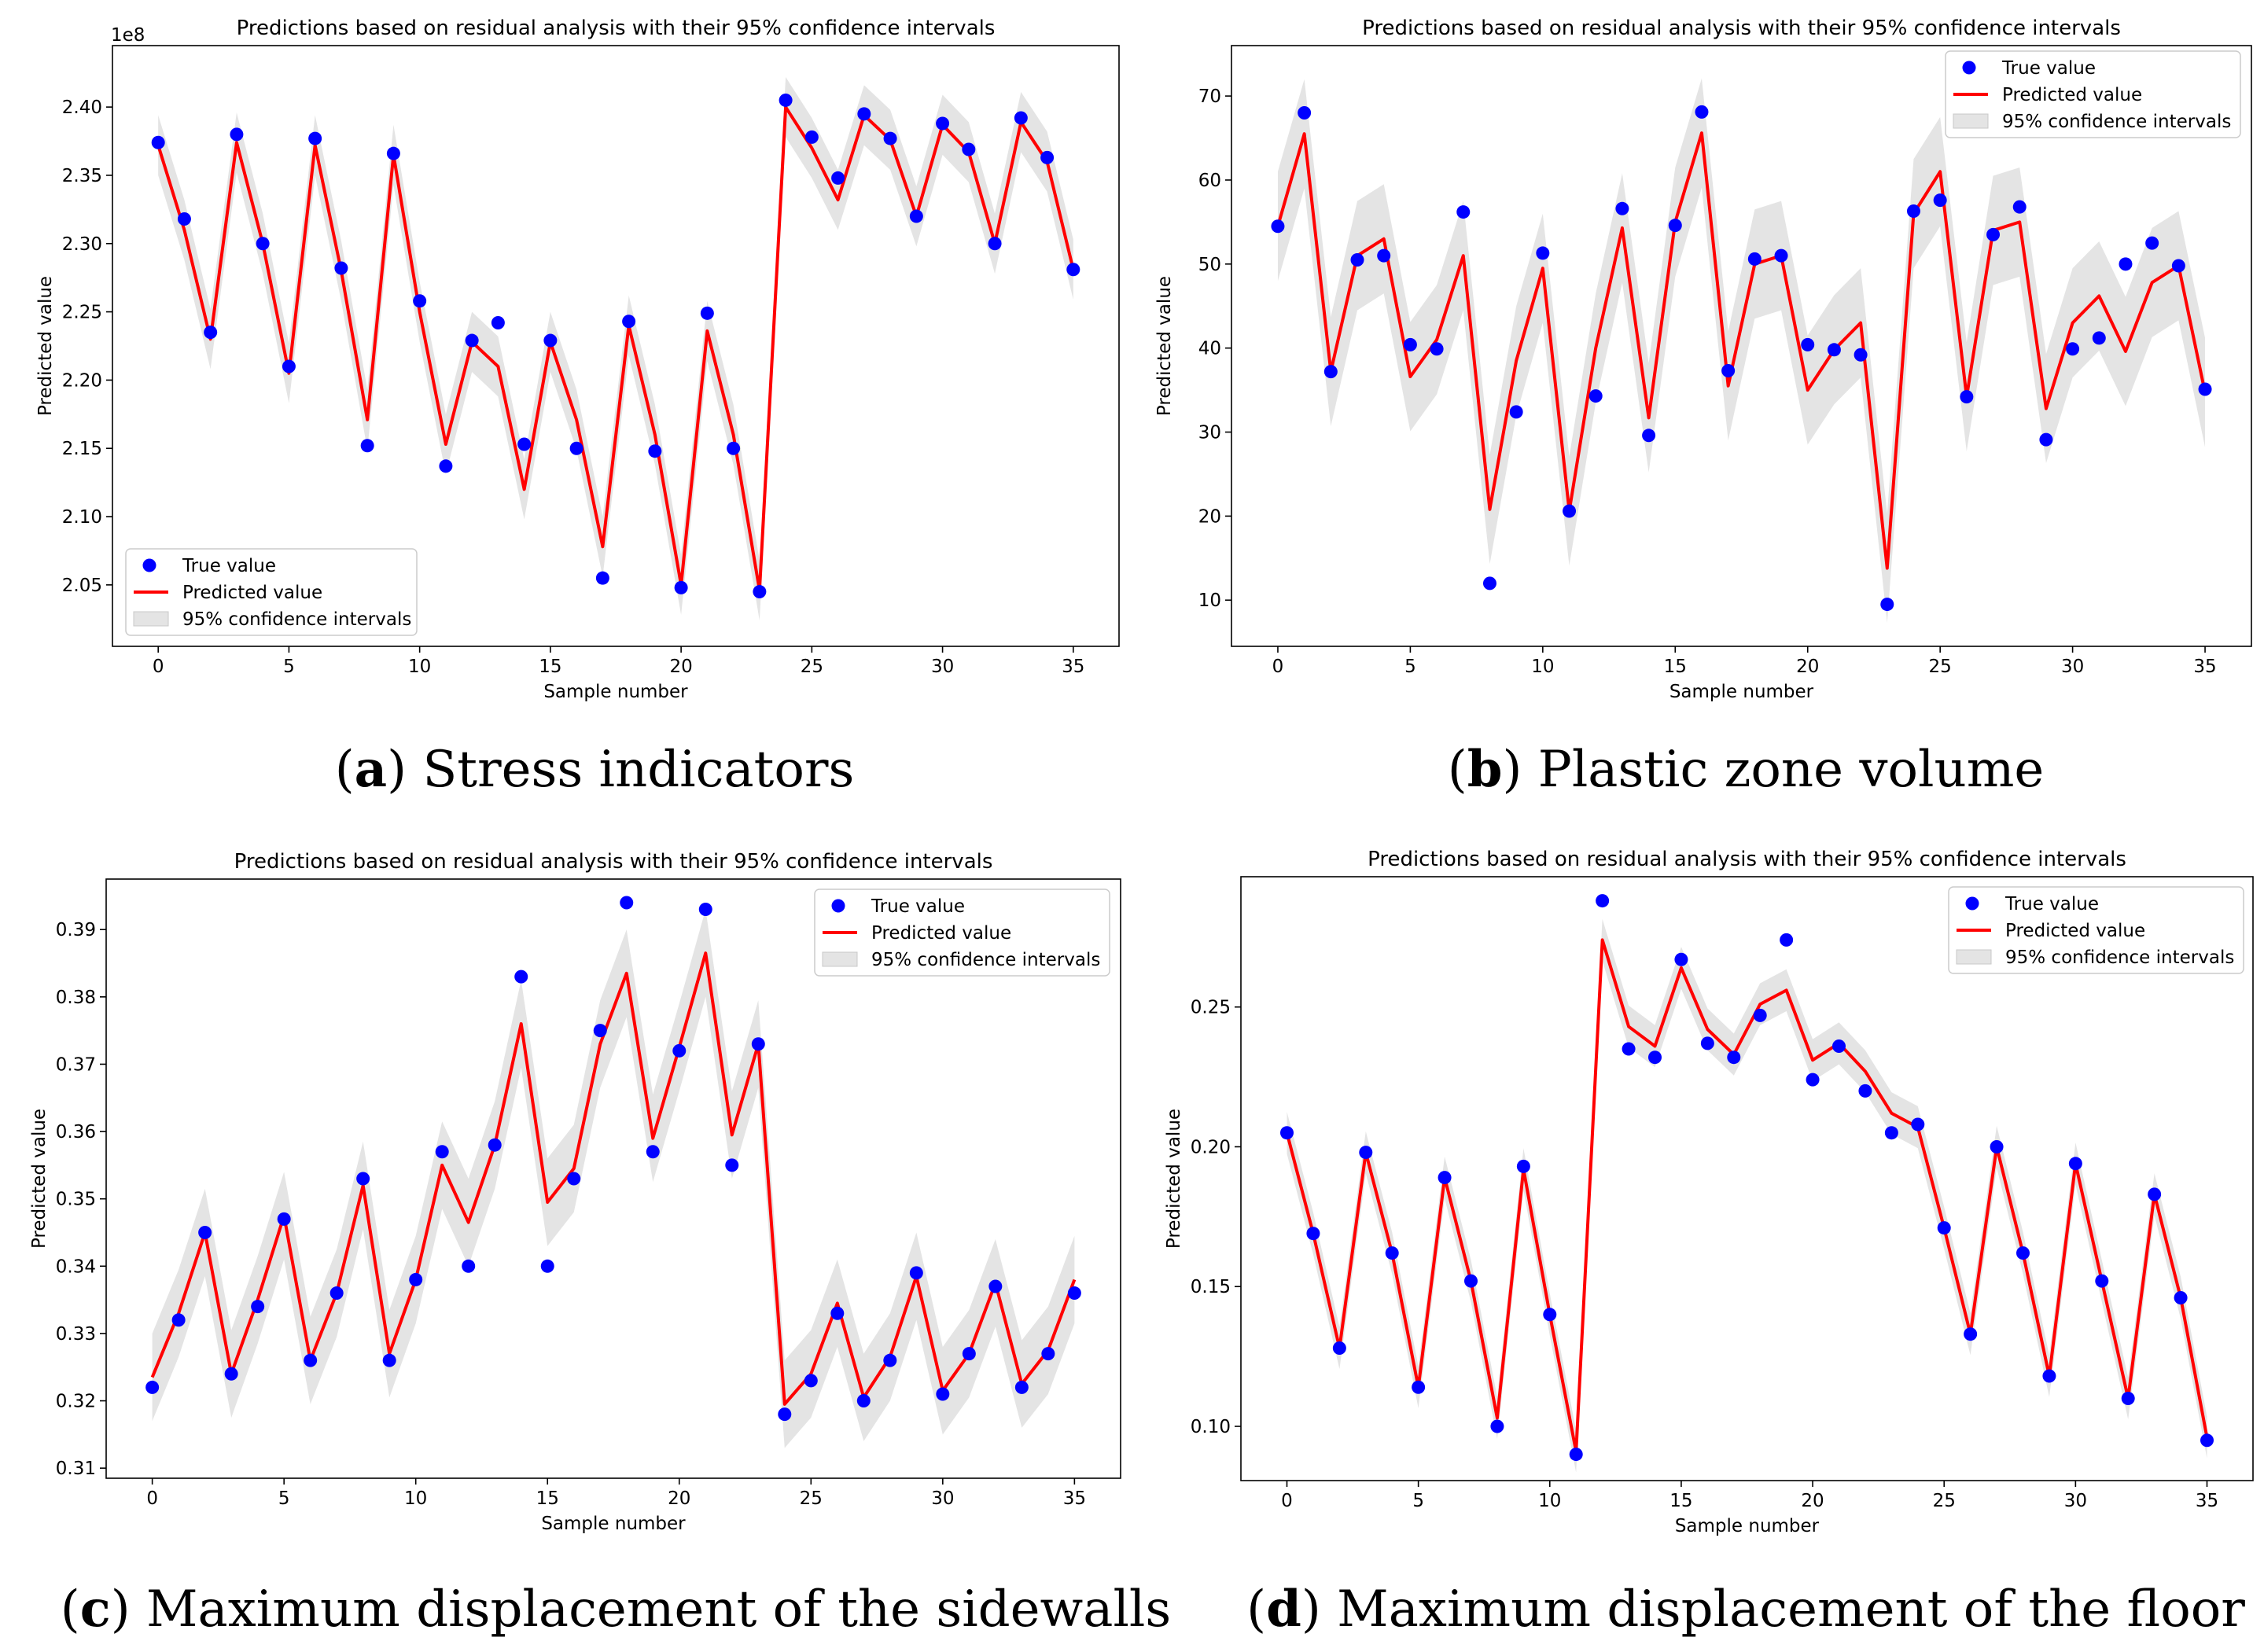  I want to click on y-tick-label: 0.34, so click(76, 1266).